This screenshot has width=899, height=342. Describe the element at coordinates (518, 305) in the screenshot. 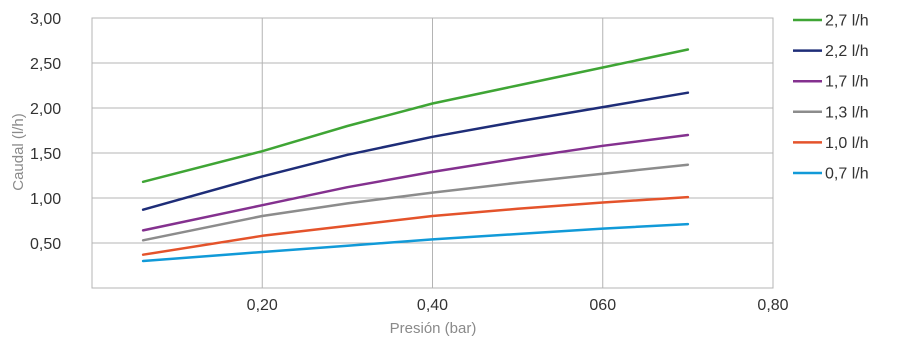

I see `x-tick-labels: 0,20 0,40 060 0,80` at that location.